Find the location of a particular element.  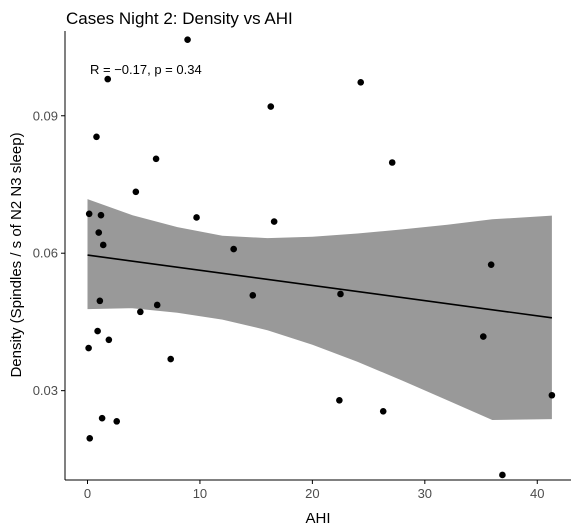

x-tick-label: 30 is located at coordinates (425, 493).